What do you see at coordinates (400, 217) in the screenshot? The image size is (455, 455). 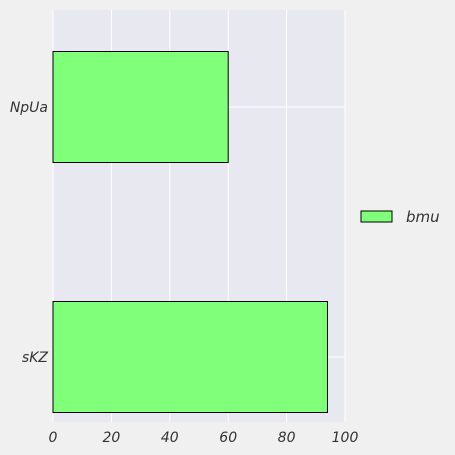 I see `legend: bmu` at bounding box center [400, 217].